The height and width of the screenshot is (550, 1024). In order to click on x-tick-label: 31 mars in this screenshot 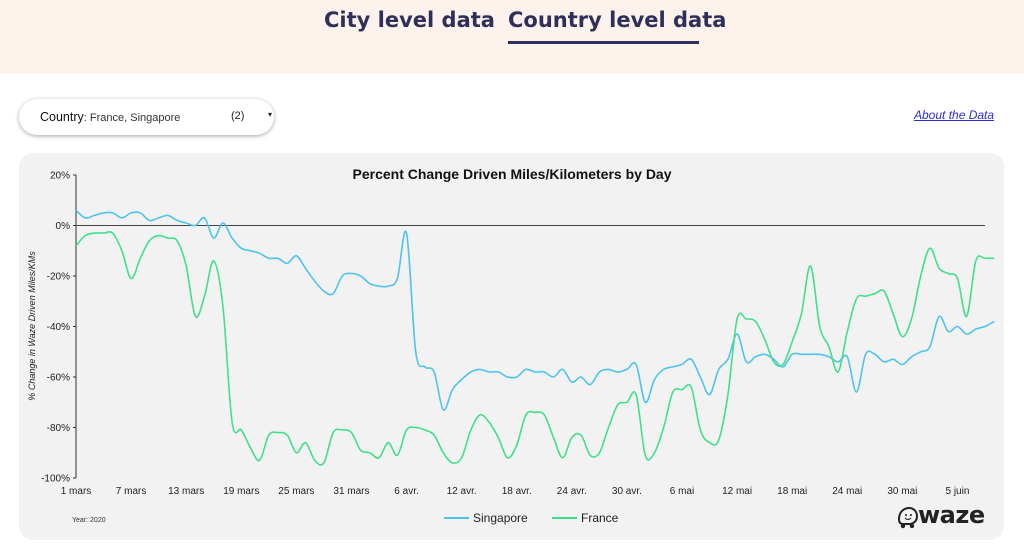, I will do `click(351, 491)`.